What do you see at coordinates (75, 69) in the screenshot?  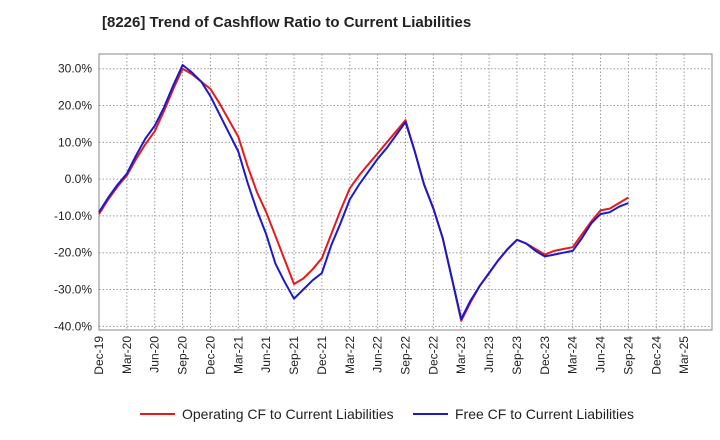 I see `y-tick-label: 30.0%` at bounding box center [75, 69].